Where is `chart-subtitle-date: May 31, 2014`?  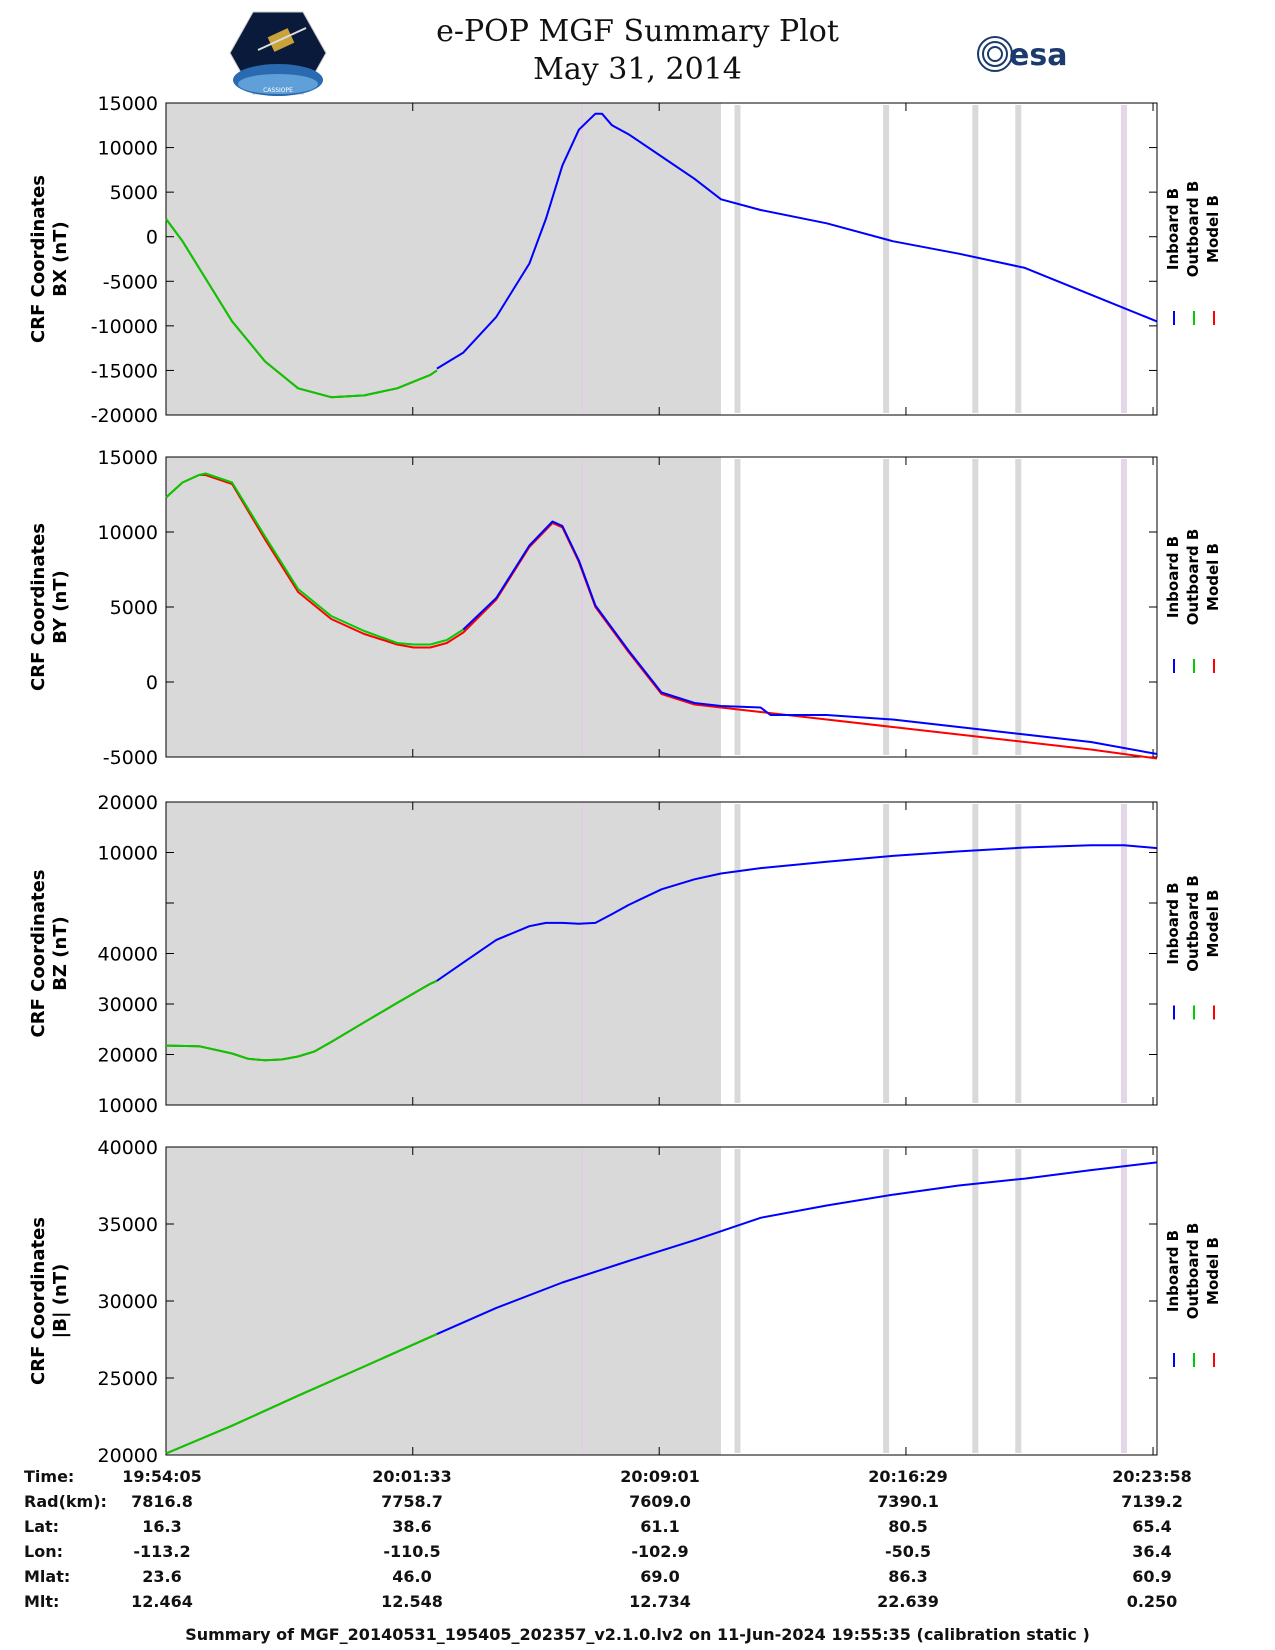
chart-subtitle-date: May 31, 2014 is located at coordinates (637, 69).